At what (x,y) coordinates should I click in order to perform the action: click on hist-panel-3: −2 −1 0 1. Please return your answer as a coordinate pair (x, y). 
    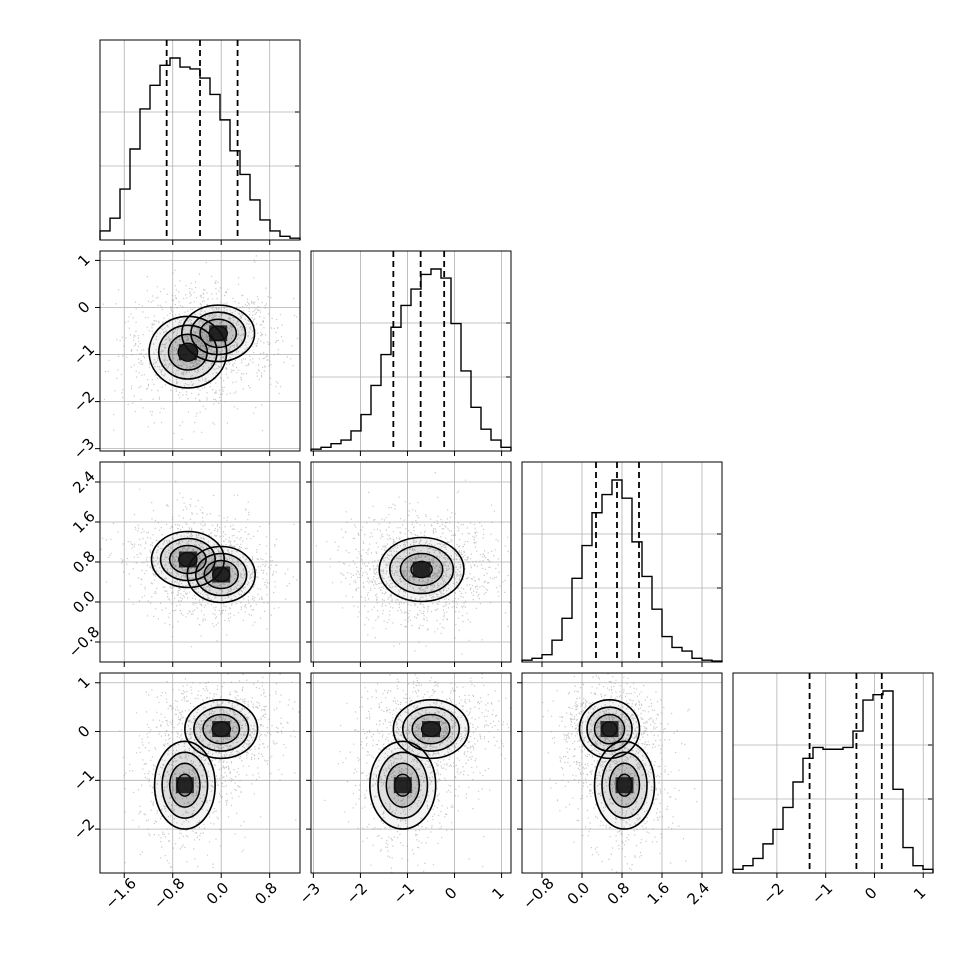
    Looking at the image, I should click on (833, 790).